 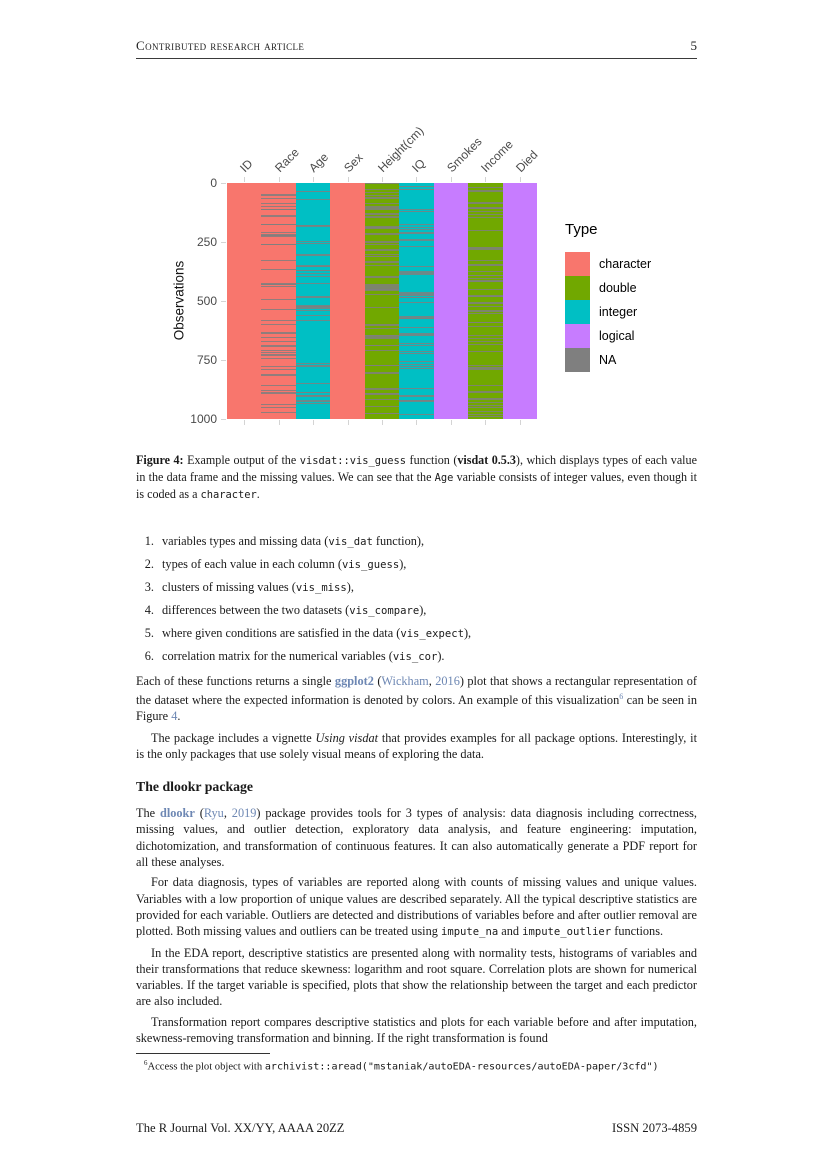 I want to click on x-axis-label-Age: Age, so click(x=319, y=162).